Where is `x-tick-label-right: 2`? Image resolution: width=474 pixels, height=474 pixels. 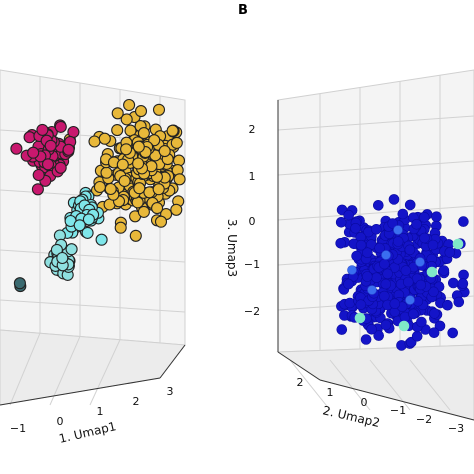
x-tick-label-right: 2 is located at coordinates (300, 382).